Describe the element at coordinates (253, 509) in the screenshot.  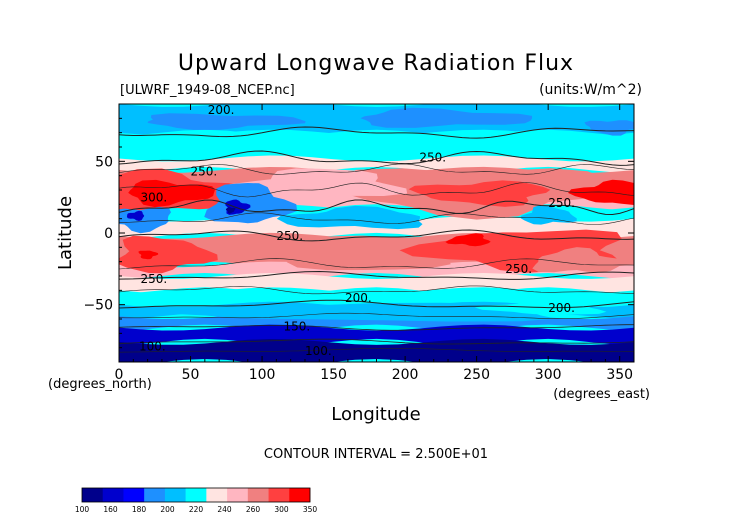
I see `colorbar-label: 260` at that location.